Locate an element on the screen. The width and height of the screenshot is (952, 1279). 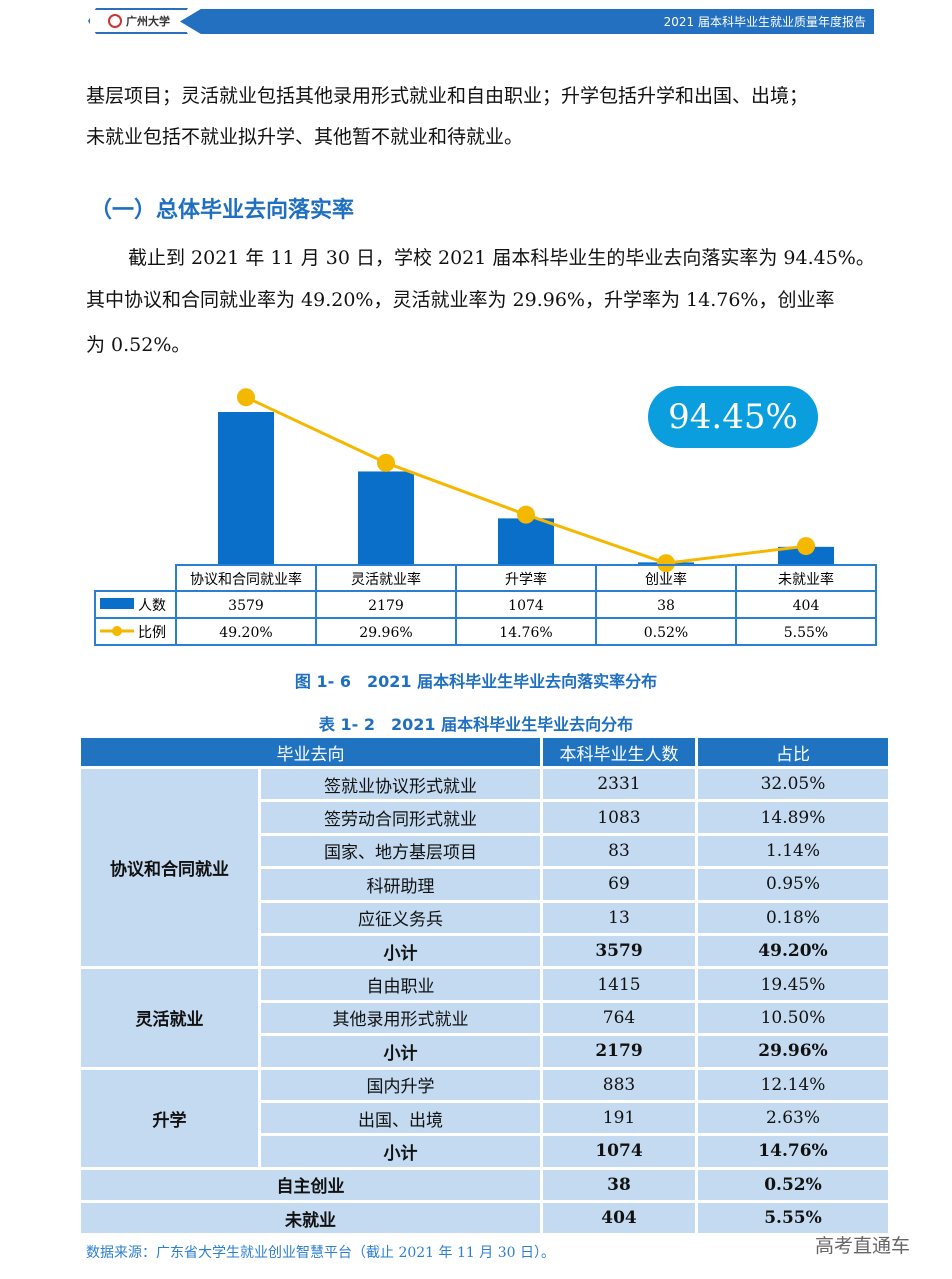
table-row: 灵活就业 自由职业 1415 19.45% is located at coordinates (484, 1018).